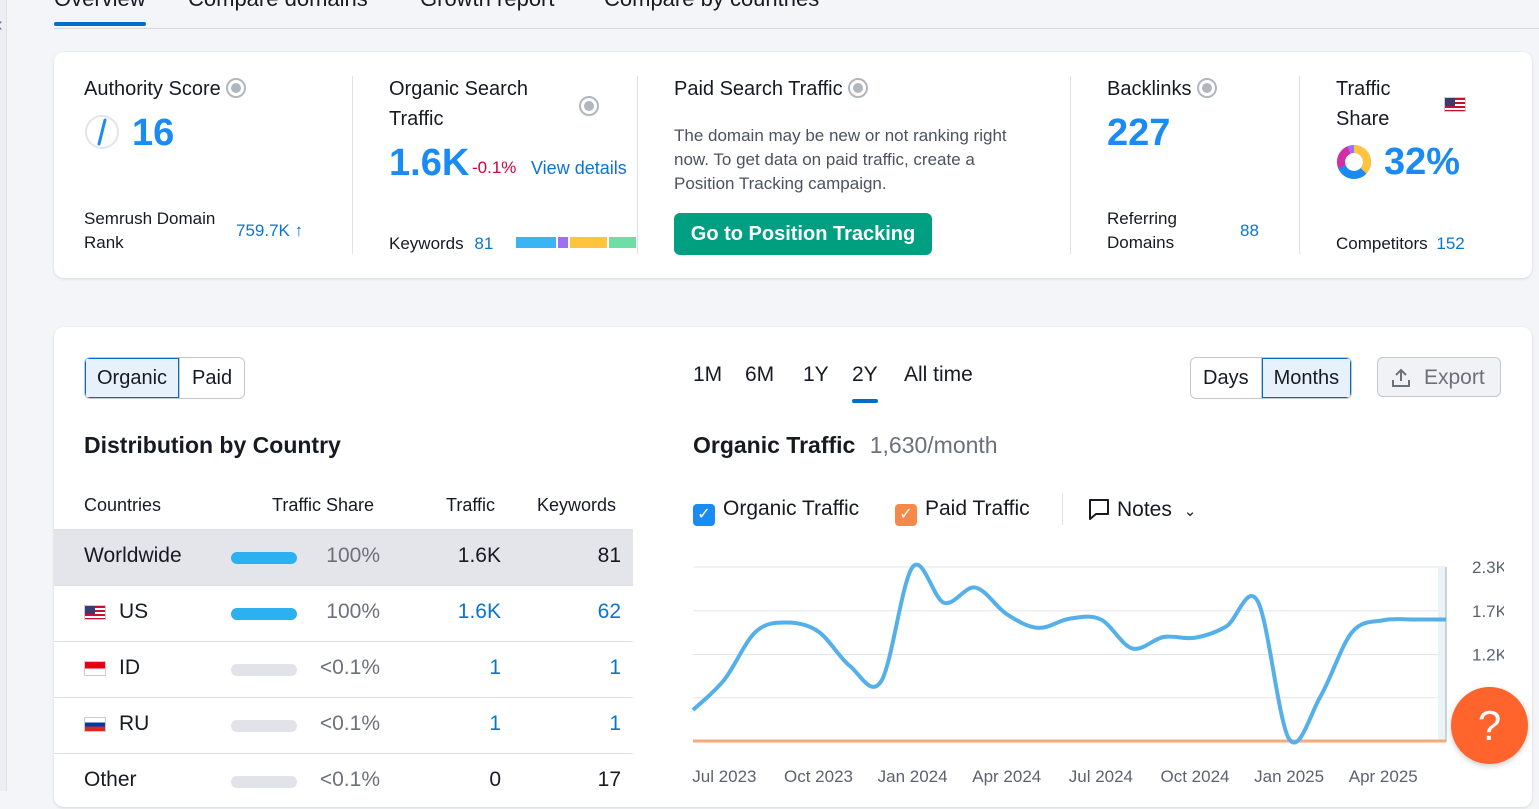 The height and width of the screenshot is (809, 1539). Describe the element at coordinates (933, 445) in the screenshot. I see `traffic-chart-subtitle: 1,630/month` at that location.